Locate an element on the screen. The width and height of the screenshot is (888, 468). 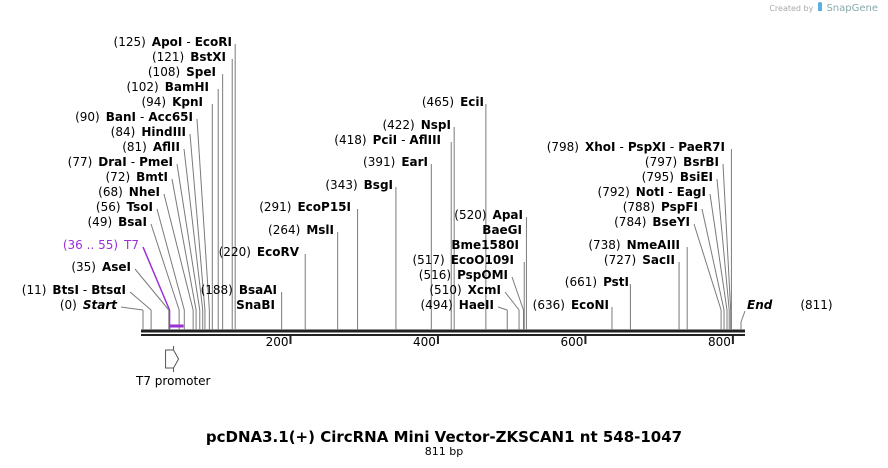
site-position: (727) is located at coordinates (620, 260).